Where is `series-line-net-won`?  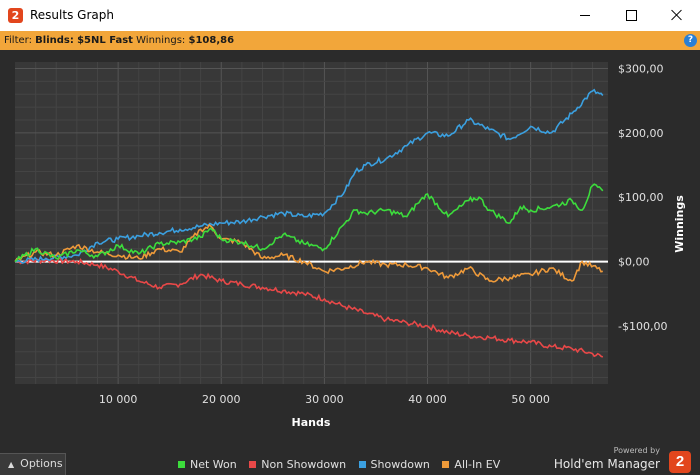
series-line-net-won is located at coordinates (309, 223).